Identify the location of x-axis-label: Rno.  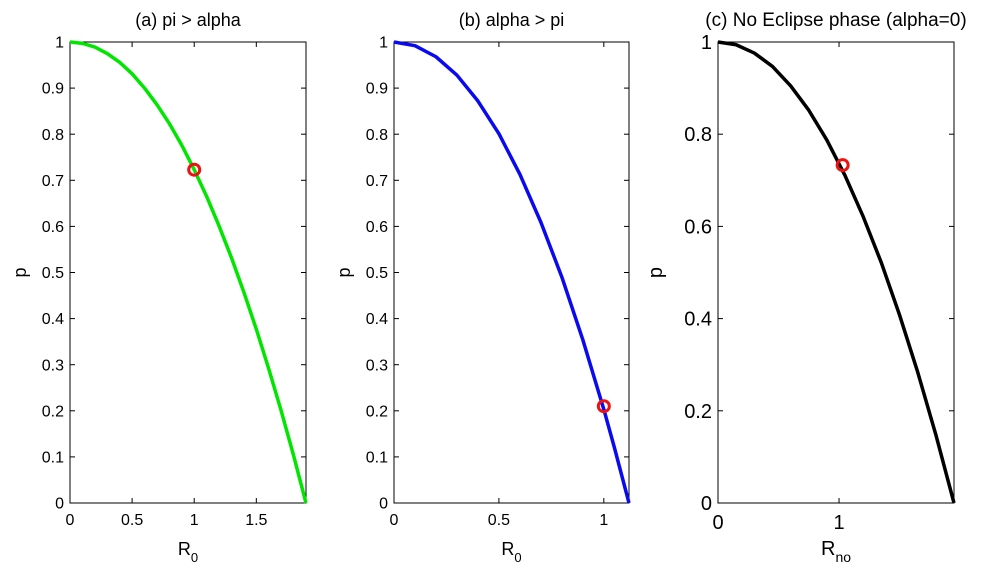
(836, 551).